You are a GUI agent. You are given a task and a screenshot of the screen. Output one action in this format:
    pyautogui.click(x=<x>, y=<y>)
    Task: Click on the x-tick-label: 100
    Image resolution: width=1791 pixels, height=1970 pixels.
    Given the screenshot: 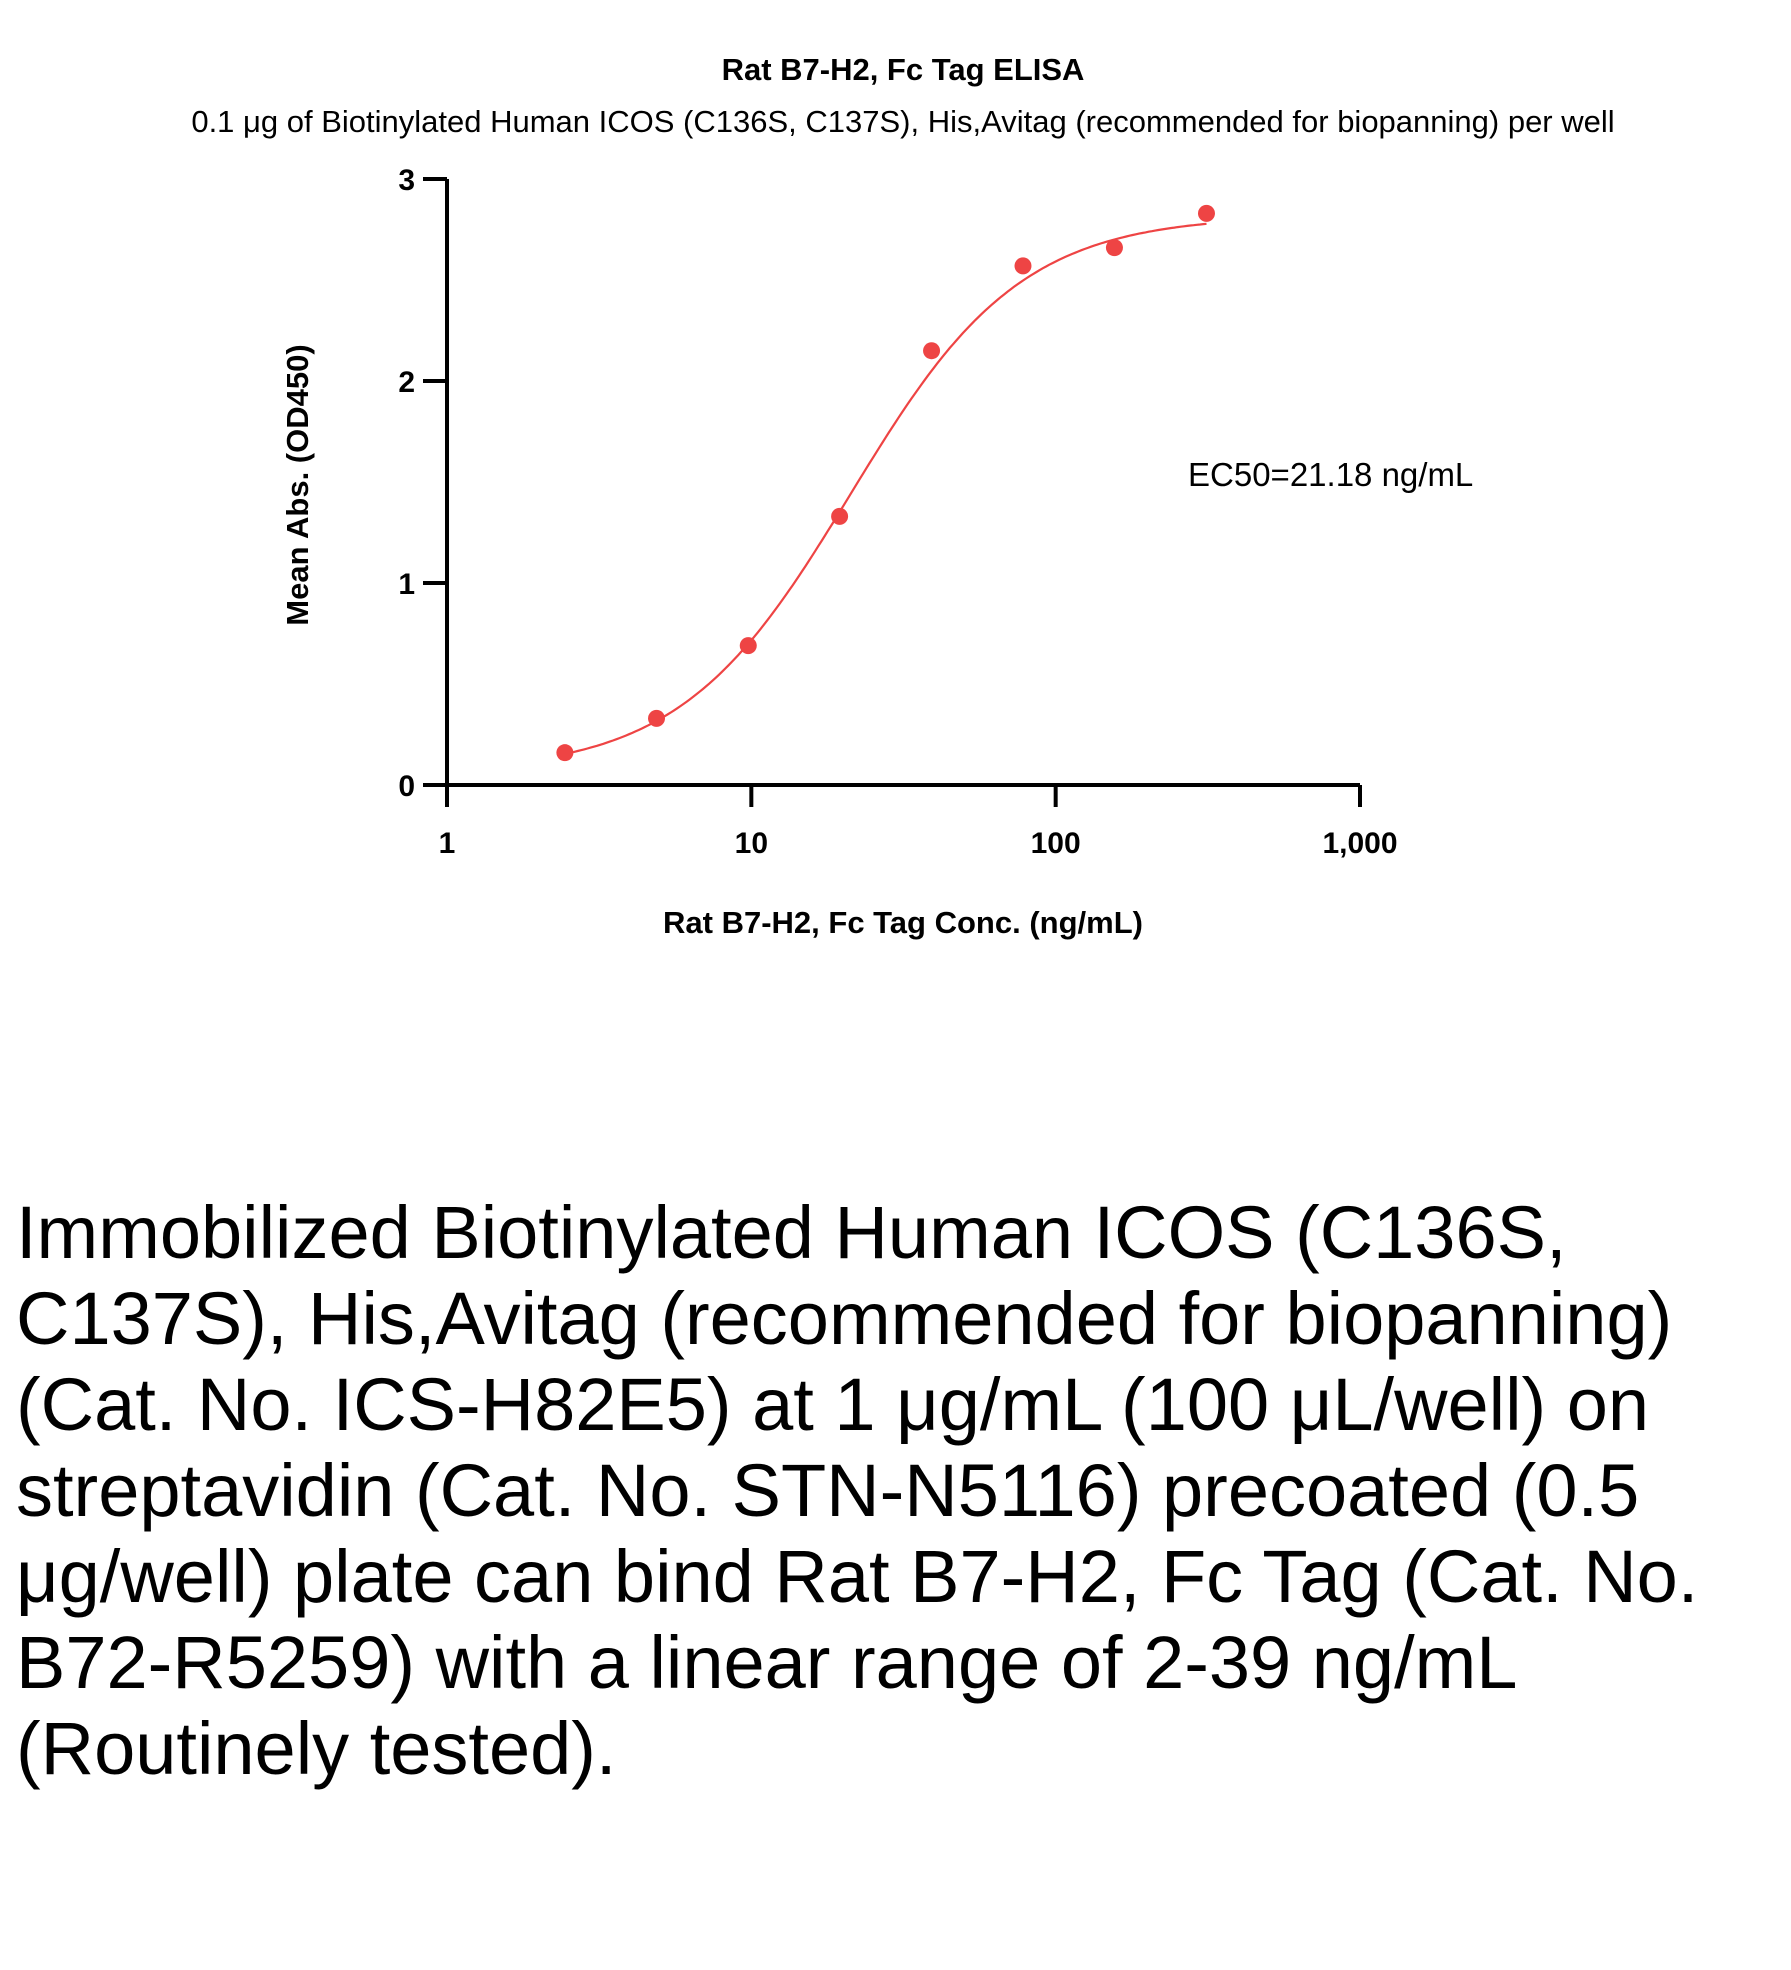 What is the action you would take?
    pyautogui.click(x=1056, y=843)
    